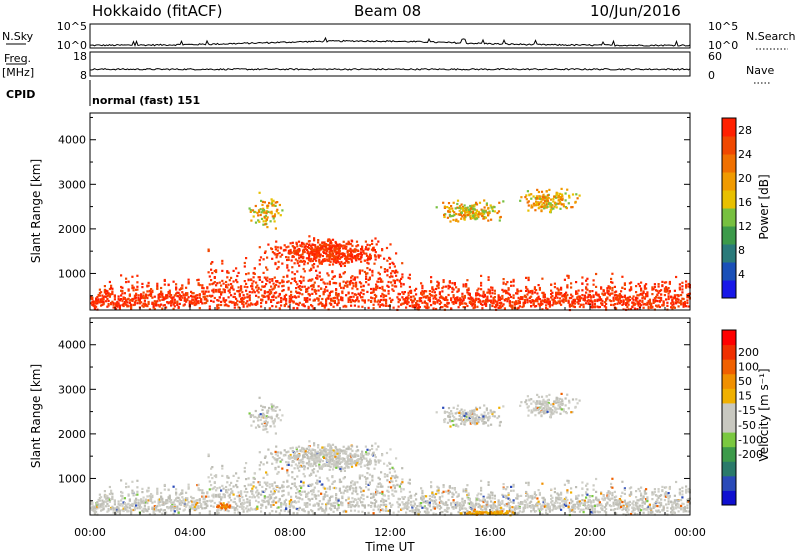 This screenshot has height=554, width=800. Describe the element at coordinates (72, 229) in the screenshot. I see `y-tick-label: 2000` at that location.